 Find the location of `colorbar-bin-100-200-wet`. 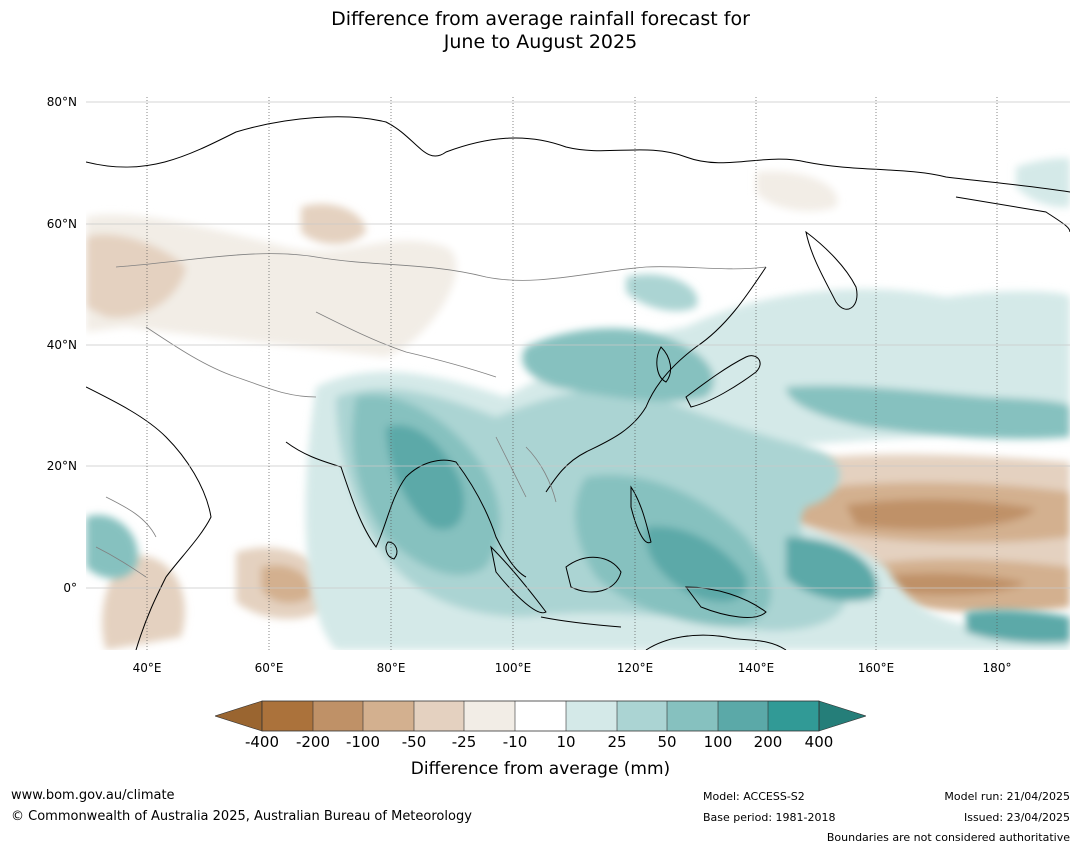

colorbar-bin-100-200-wet is located at coordinates (743, 716).